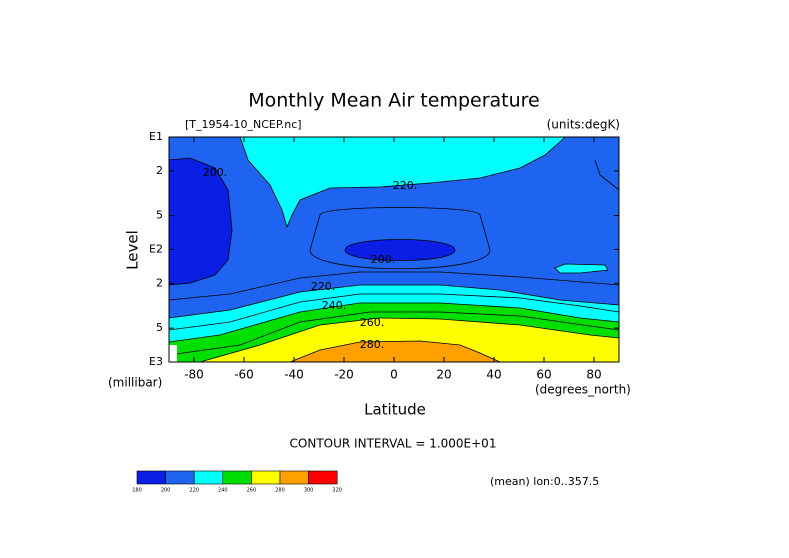  Describe the element at coordinates (337, 491) in the screenshot. I see `colorbar-label: 320` at that location.